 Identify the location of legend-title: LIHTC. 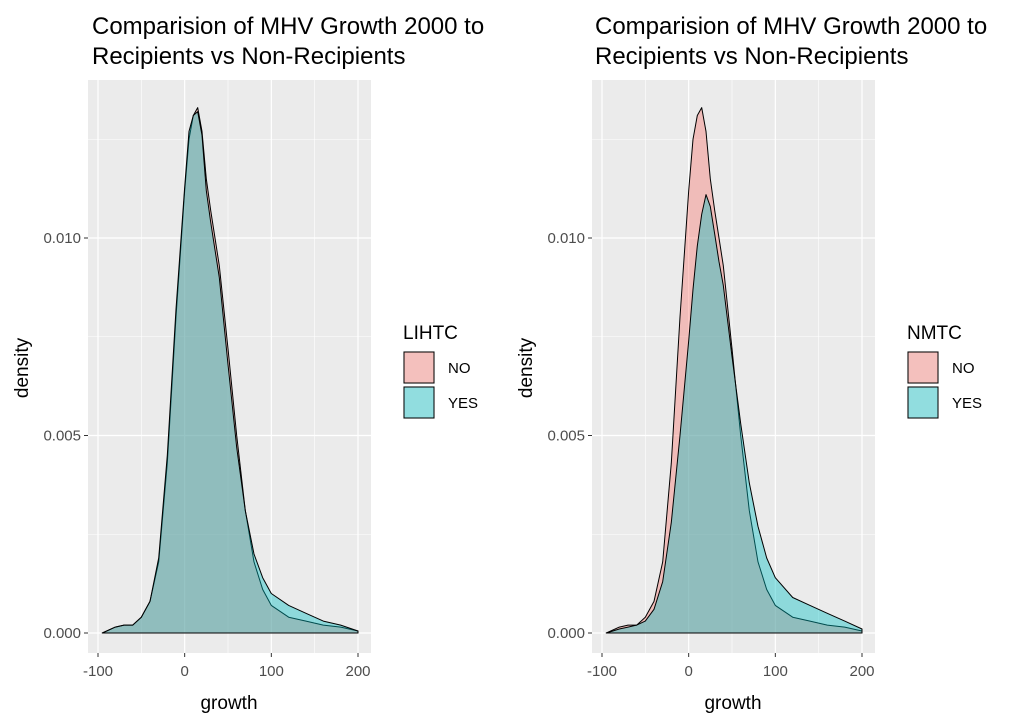
(430, 333).